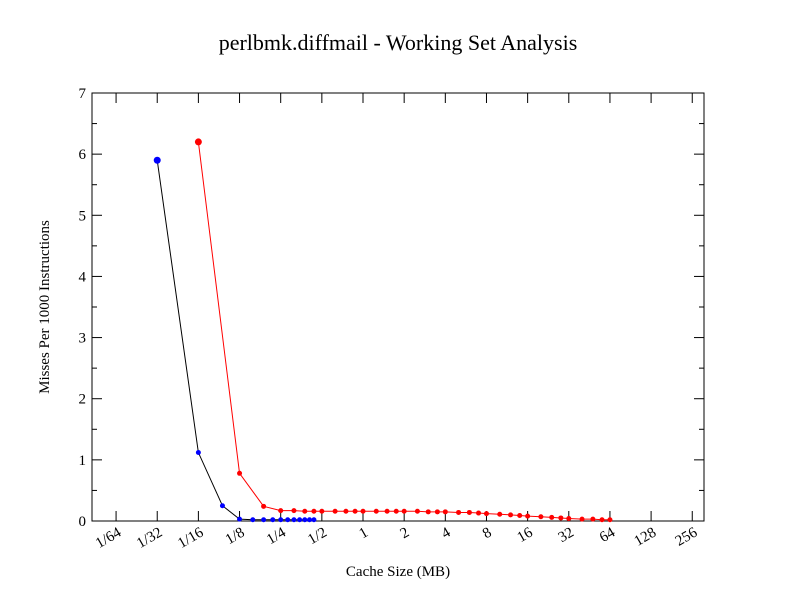 This screenshot has width=792, height=612. What do you see at coordinates (276, 536) in the screenshot?
I see `x-tick-label: 1/4` at bounding box center [276, 536].